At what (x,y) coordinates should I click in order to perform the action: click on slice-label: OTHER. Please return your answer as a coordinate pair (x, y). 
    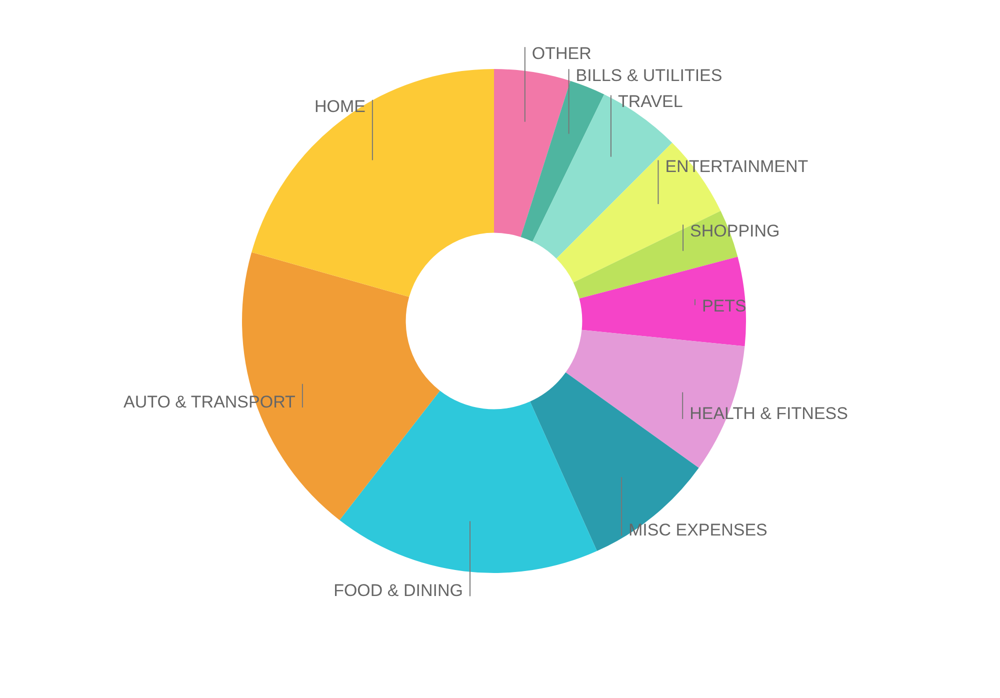
    Looking at the image, I should click on (562, 54).